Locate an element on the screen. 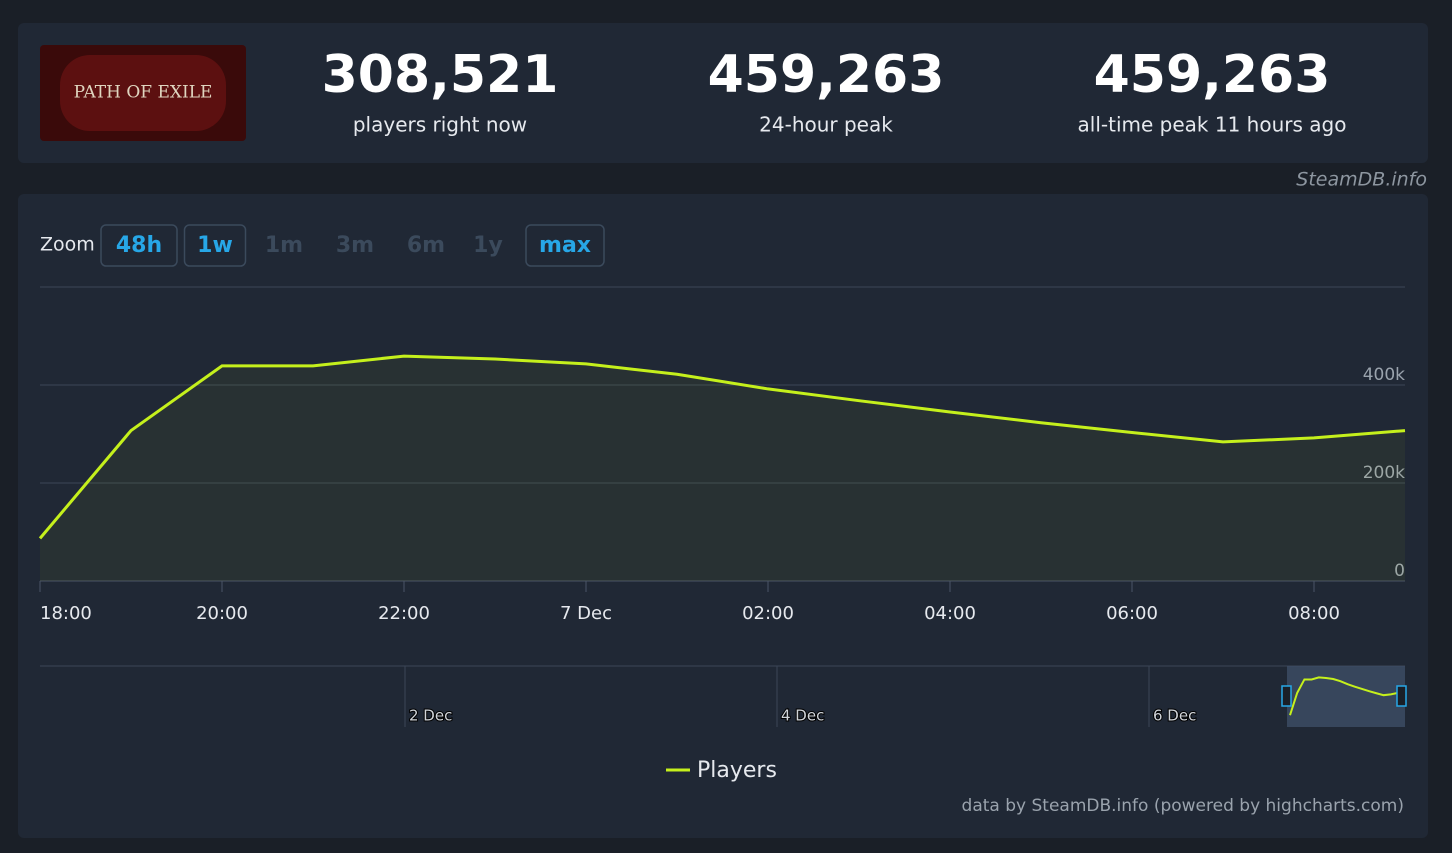  zoom-button: 3m is located at coordinates (355, 245).